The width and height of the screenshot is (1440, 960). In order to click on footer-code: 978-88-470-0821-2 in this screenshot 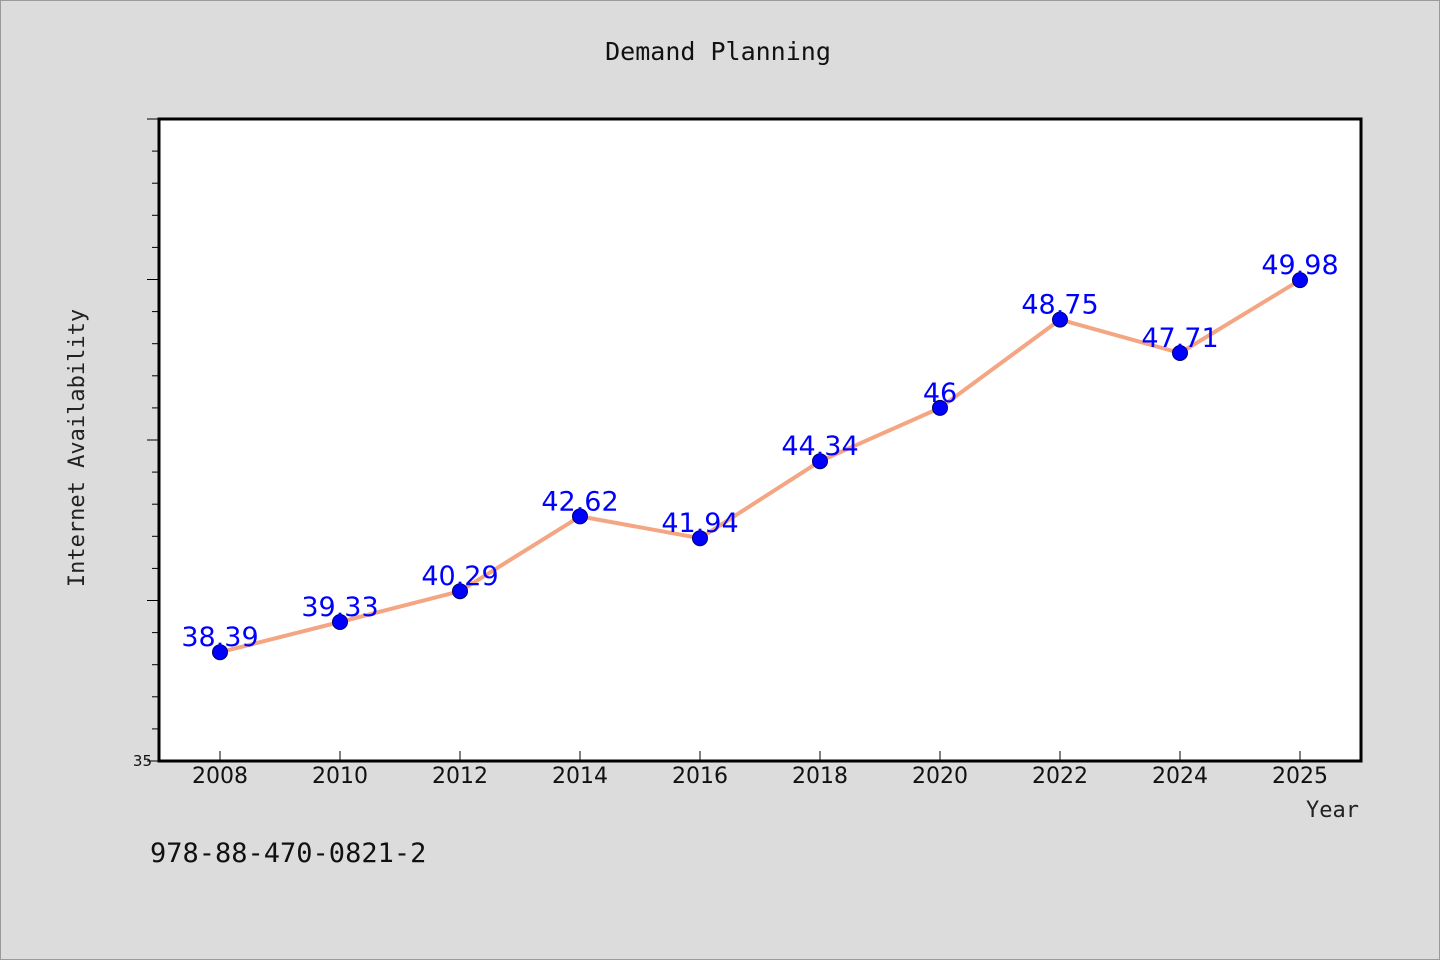, I will do `click(288, 853)`.